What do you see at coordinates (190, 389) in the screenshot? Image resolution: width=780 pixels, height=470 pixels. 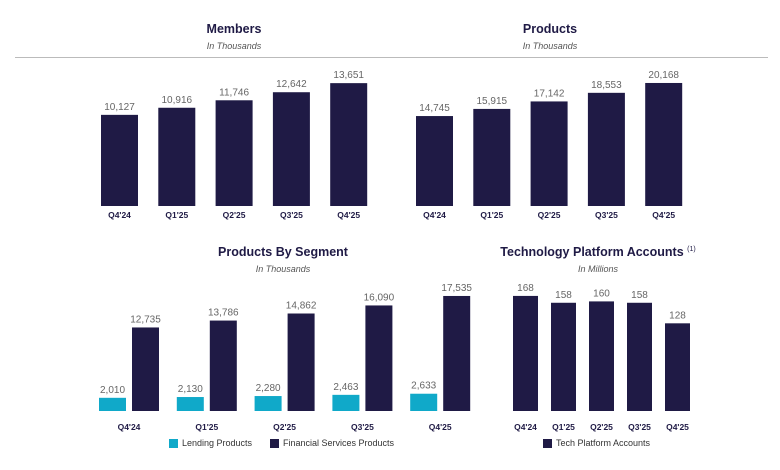 I see `value-label: 2,130` at bounding box center [190, 389].